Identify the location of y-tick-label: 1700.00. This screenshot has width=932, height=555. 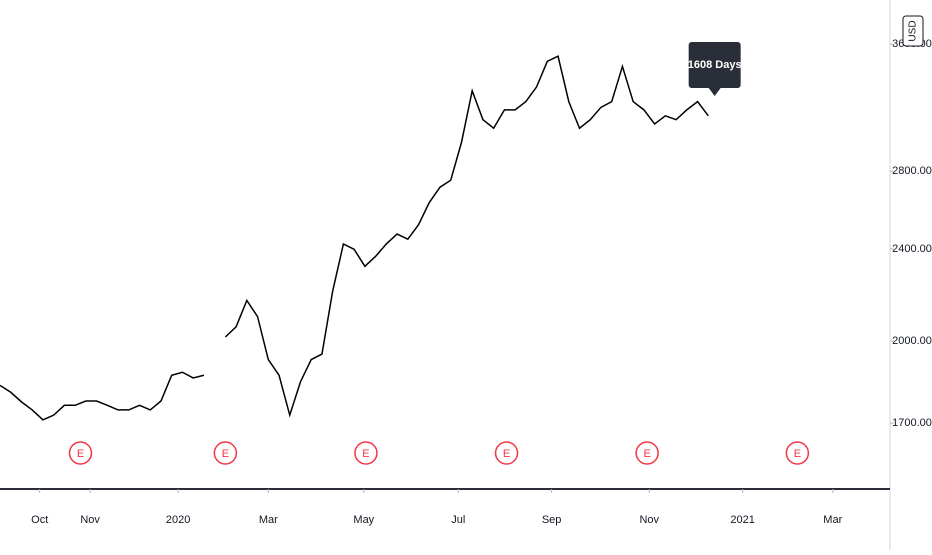
(912, 423).